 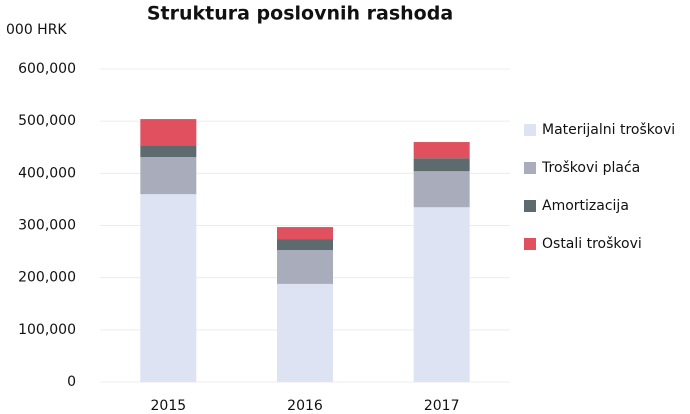 What do you see at coordinates (442, 406) in the screenshot?
I see `x-tick-label: 2017` at bounding box center [442, 406].